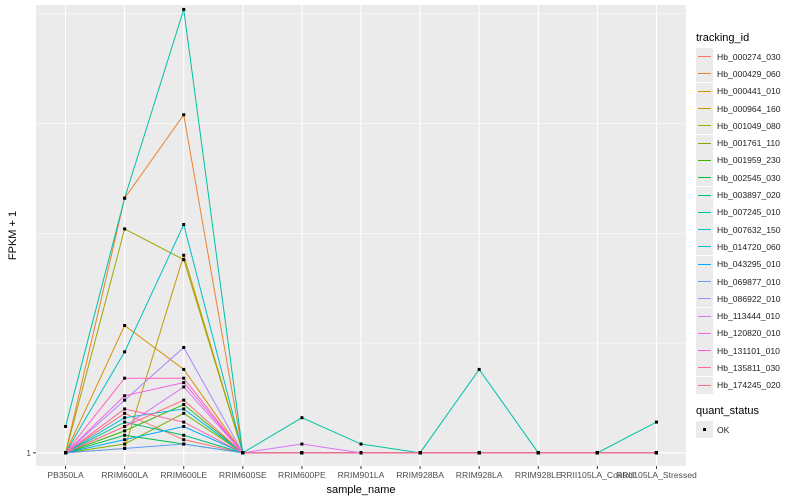 This screenshot has width=800, height=500. I want to click on legend-item-hb-001049-080: Hb_001049_080, so click(746, 126).